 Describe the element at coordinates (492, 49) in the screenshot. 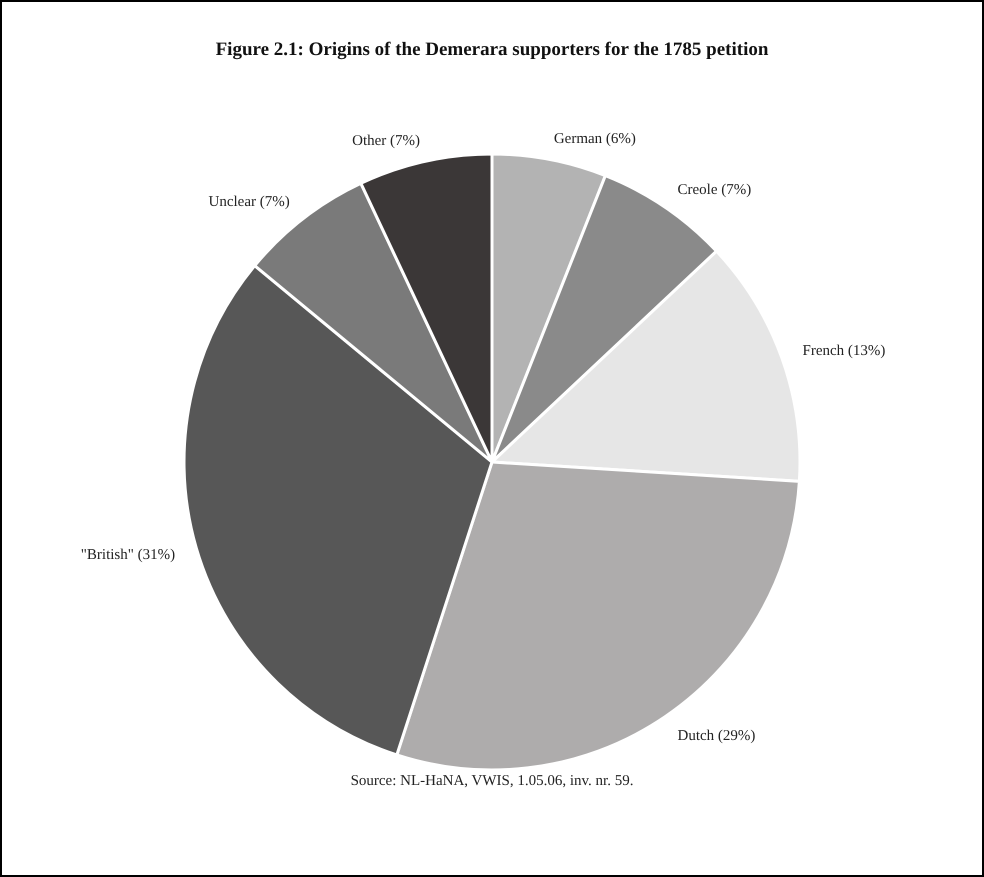

I see `chart-title: Figure 2.1: Origins of the Demerara supporters for the 1785 petition` at that location.